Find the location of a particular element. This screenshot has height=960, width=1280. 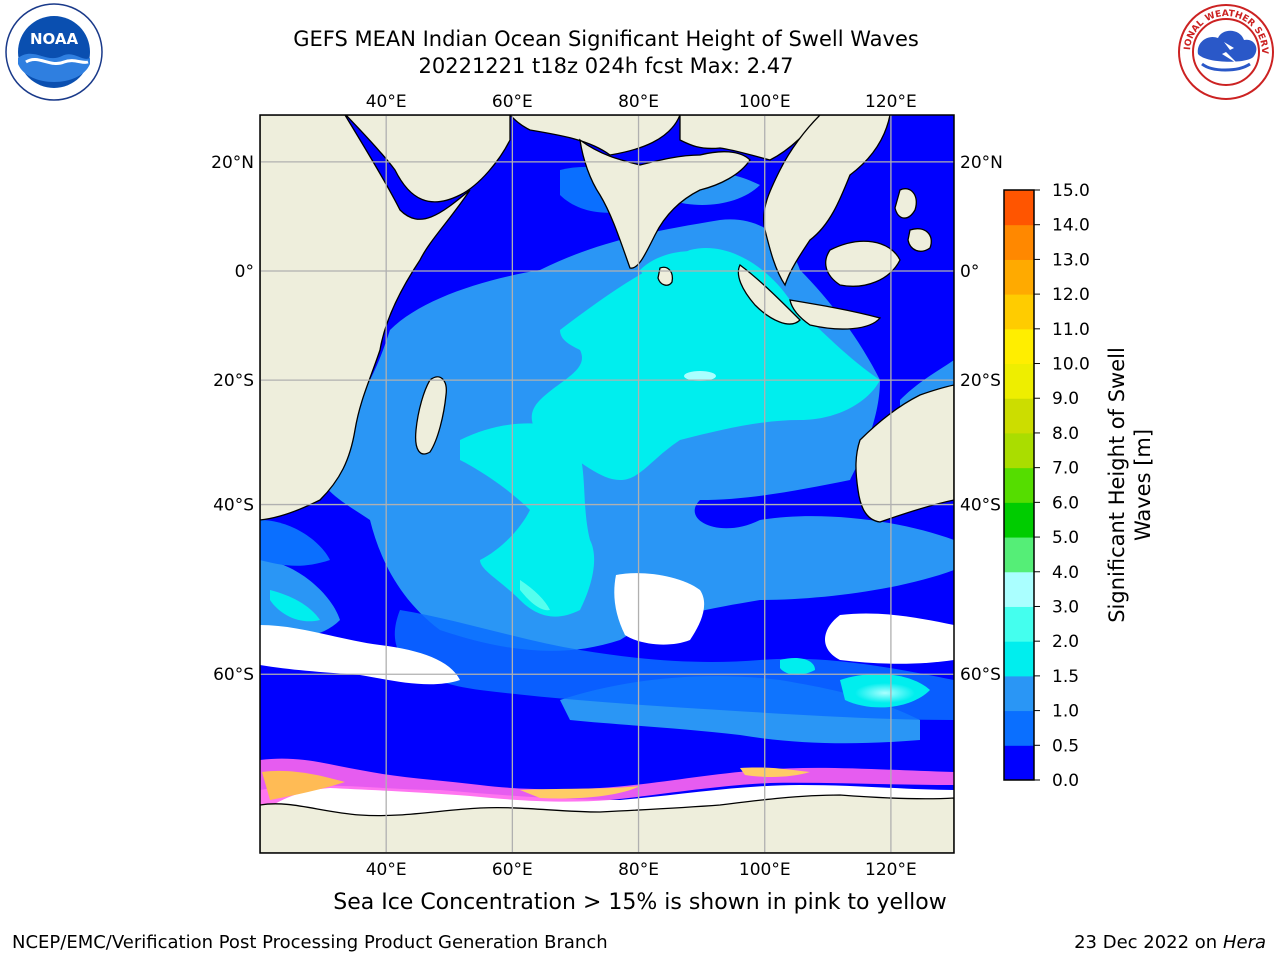

lat-tick-label-left: 60°S is located at coordinates (233, 675).